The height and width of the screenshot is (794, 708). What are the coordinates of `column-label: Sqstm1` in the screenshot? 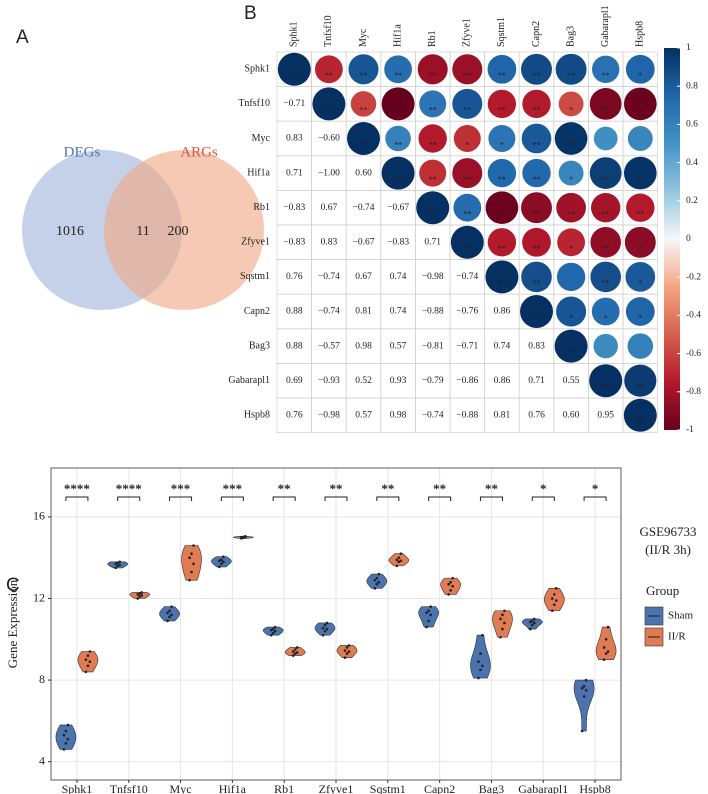 It's located at (501, 32).